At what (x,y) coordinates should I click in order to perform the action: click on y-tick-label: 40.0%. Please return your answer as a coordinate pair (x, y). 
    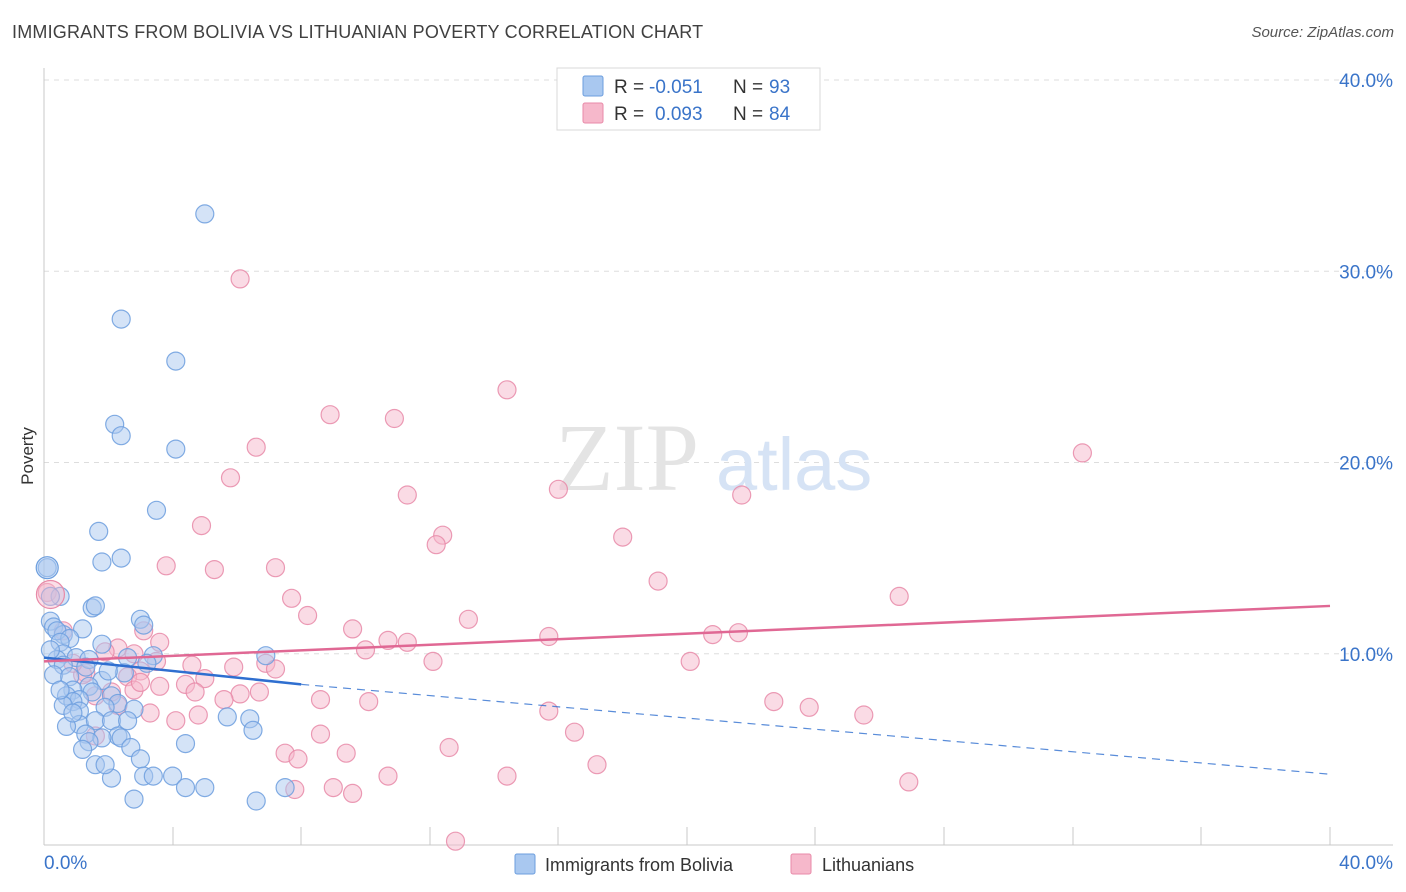
    Looking at the image, I should click on (1366, 81).